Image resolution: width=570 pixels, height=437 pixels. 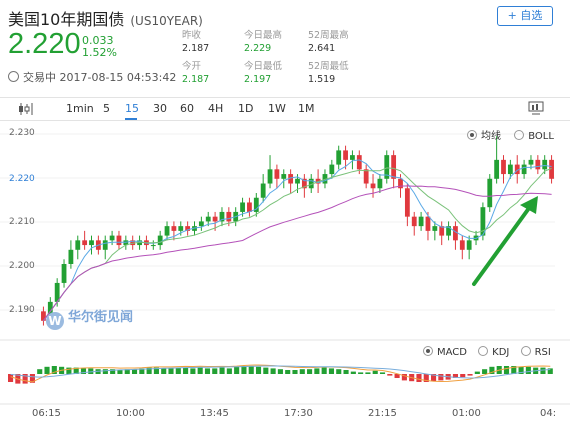 What do you see at coordinates (525, 351) in the screenshot?
I see `radio-rsi` at bounding box center [525, 351].